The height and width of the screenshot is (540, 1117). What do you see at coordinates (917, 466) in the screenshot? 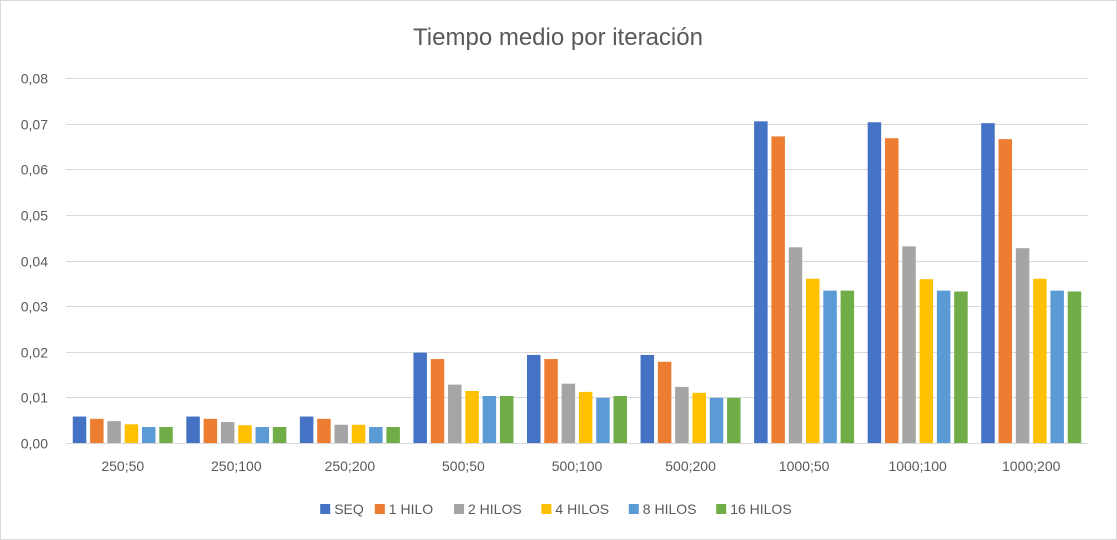
I see `x-tick-label: 1000;100` at bounding box center [917, 466].